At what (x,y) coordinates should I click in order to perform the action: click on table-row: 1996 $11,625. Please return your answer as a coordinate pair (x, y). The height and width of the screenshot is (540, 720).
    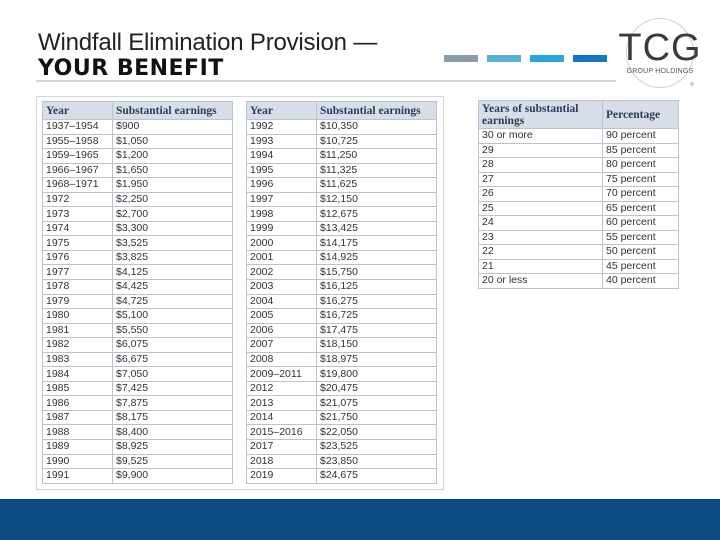
    Looking at the image, I should click on (341, 185).